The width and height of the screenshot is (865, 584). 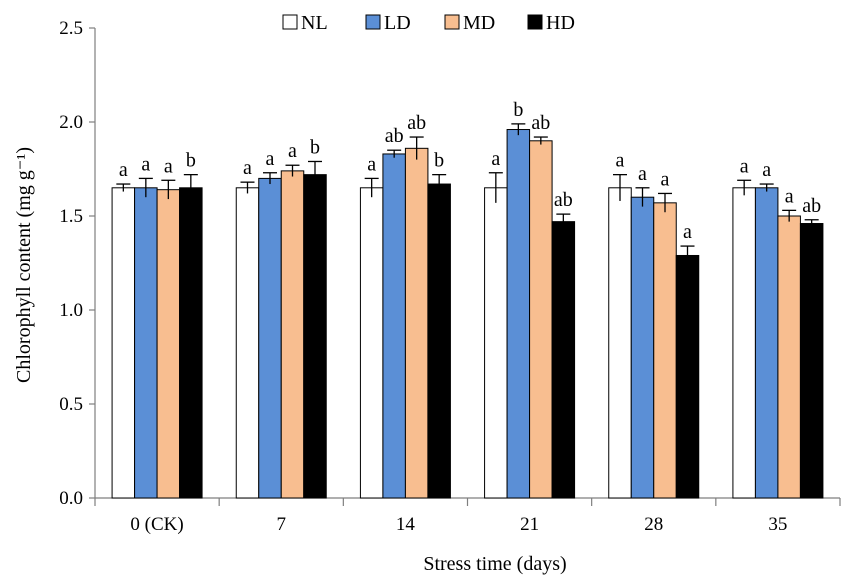 What do you see at coordinates (479, 23) in the screenshot?
I see `legend-label: MD` at bounding box center [479, 23].